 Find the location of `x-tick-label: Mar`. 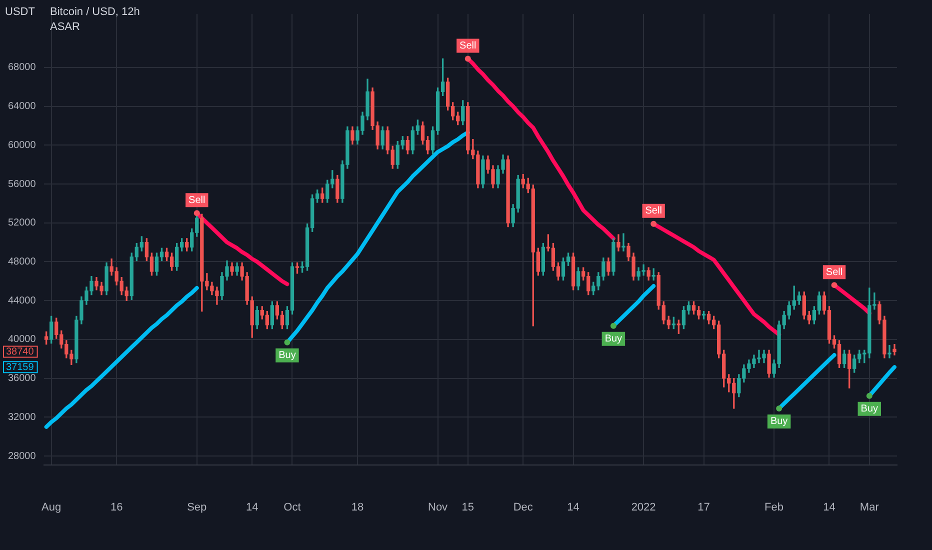

x-tick-label: Mar is located at coordinates (870, 507).